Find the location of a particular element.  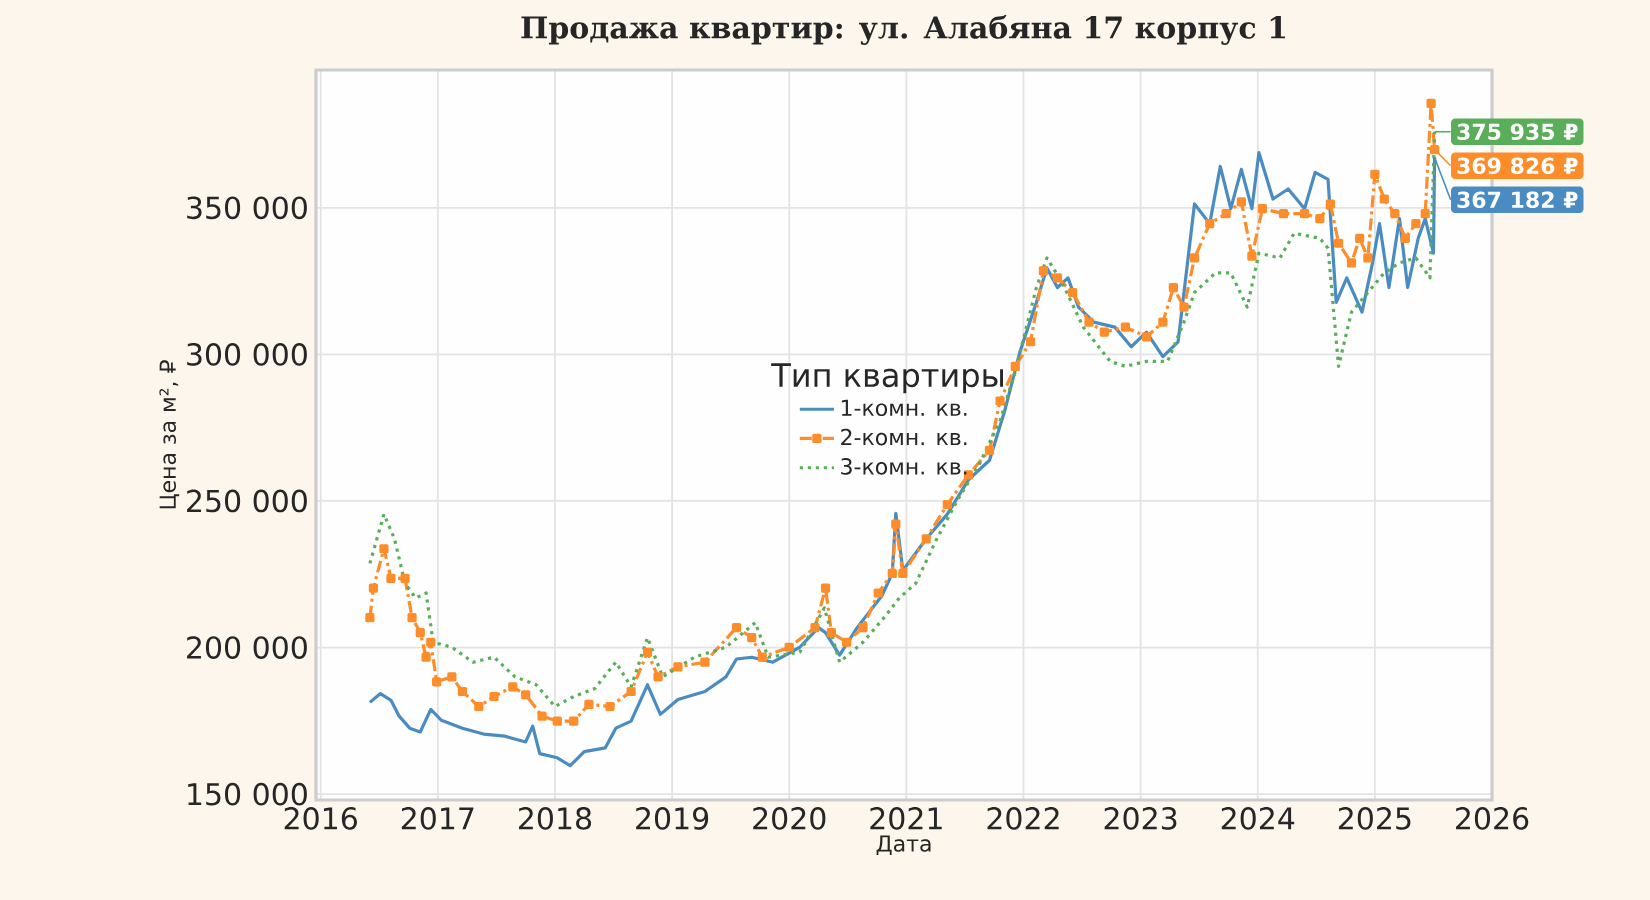

y-tick-label: 150 000 is located at coordinates (247, 794).